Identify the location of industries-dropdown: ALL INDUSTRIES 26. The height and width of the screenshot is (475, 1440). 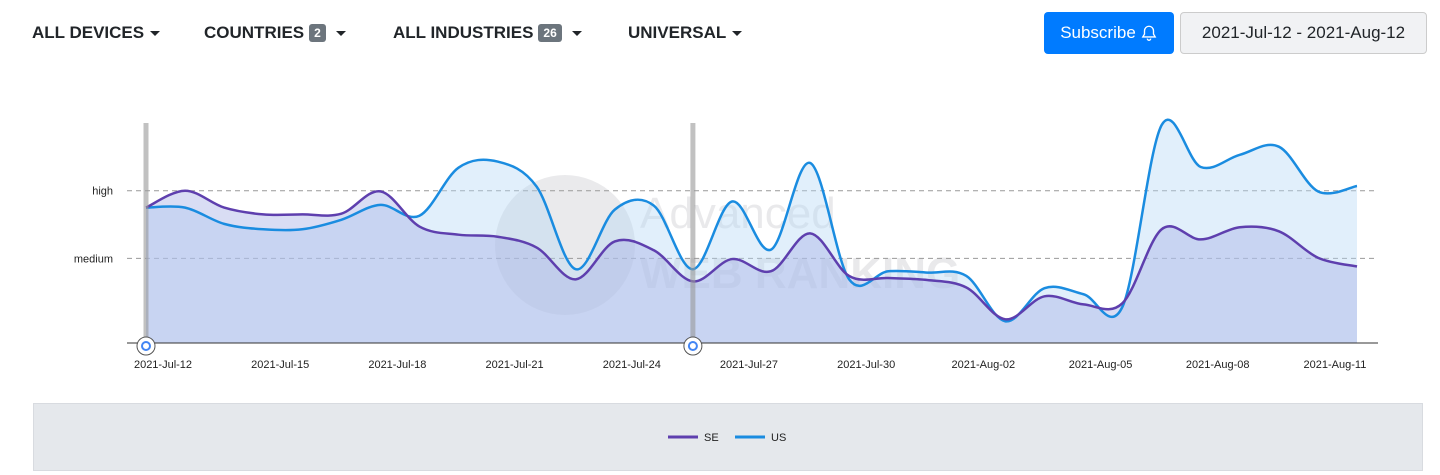
(487, 33).